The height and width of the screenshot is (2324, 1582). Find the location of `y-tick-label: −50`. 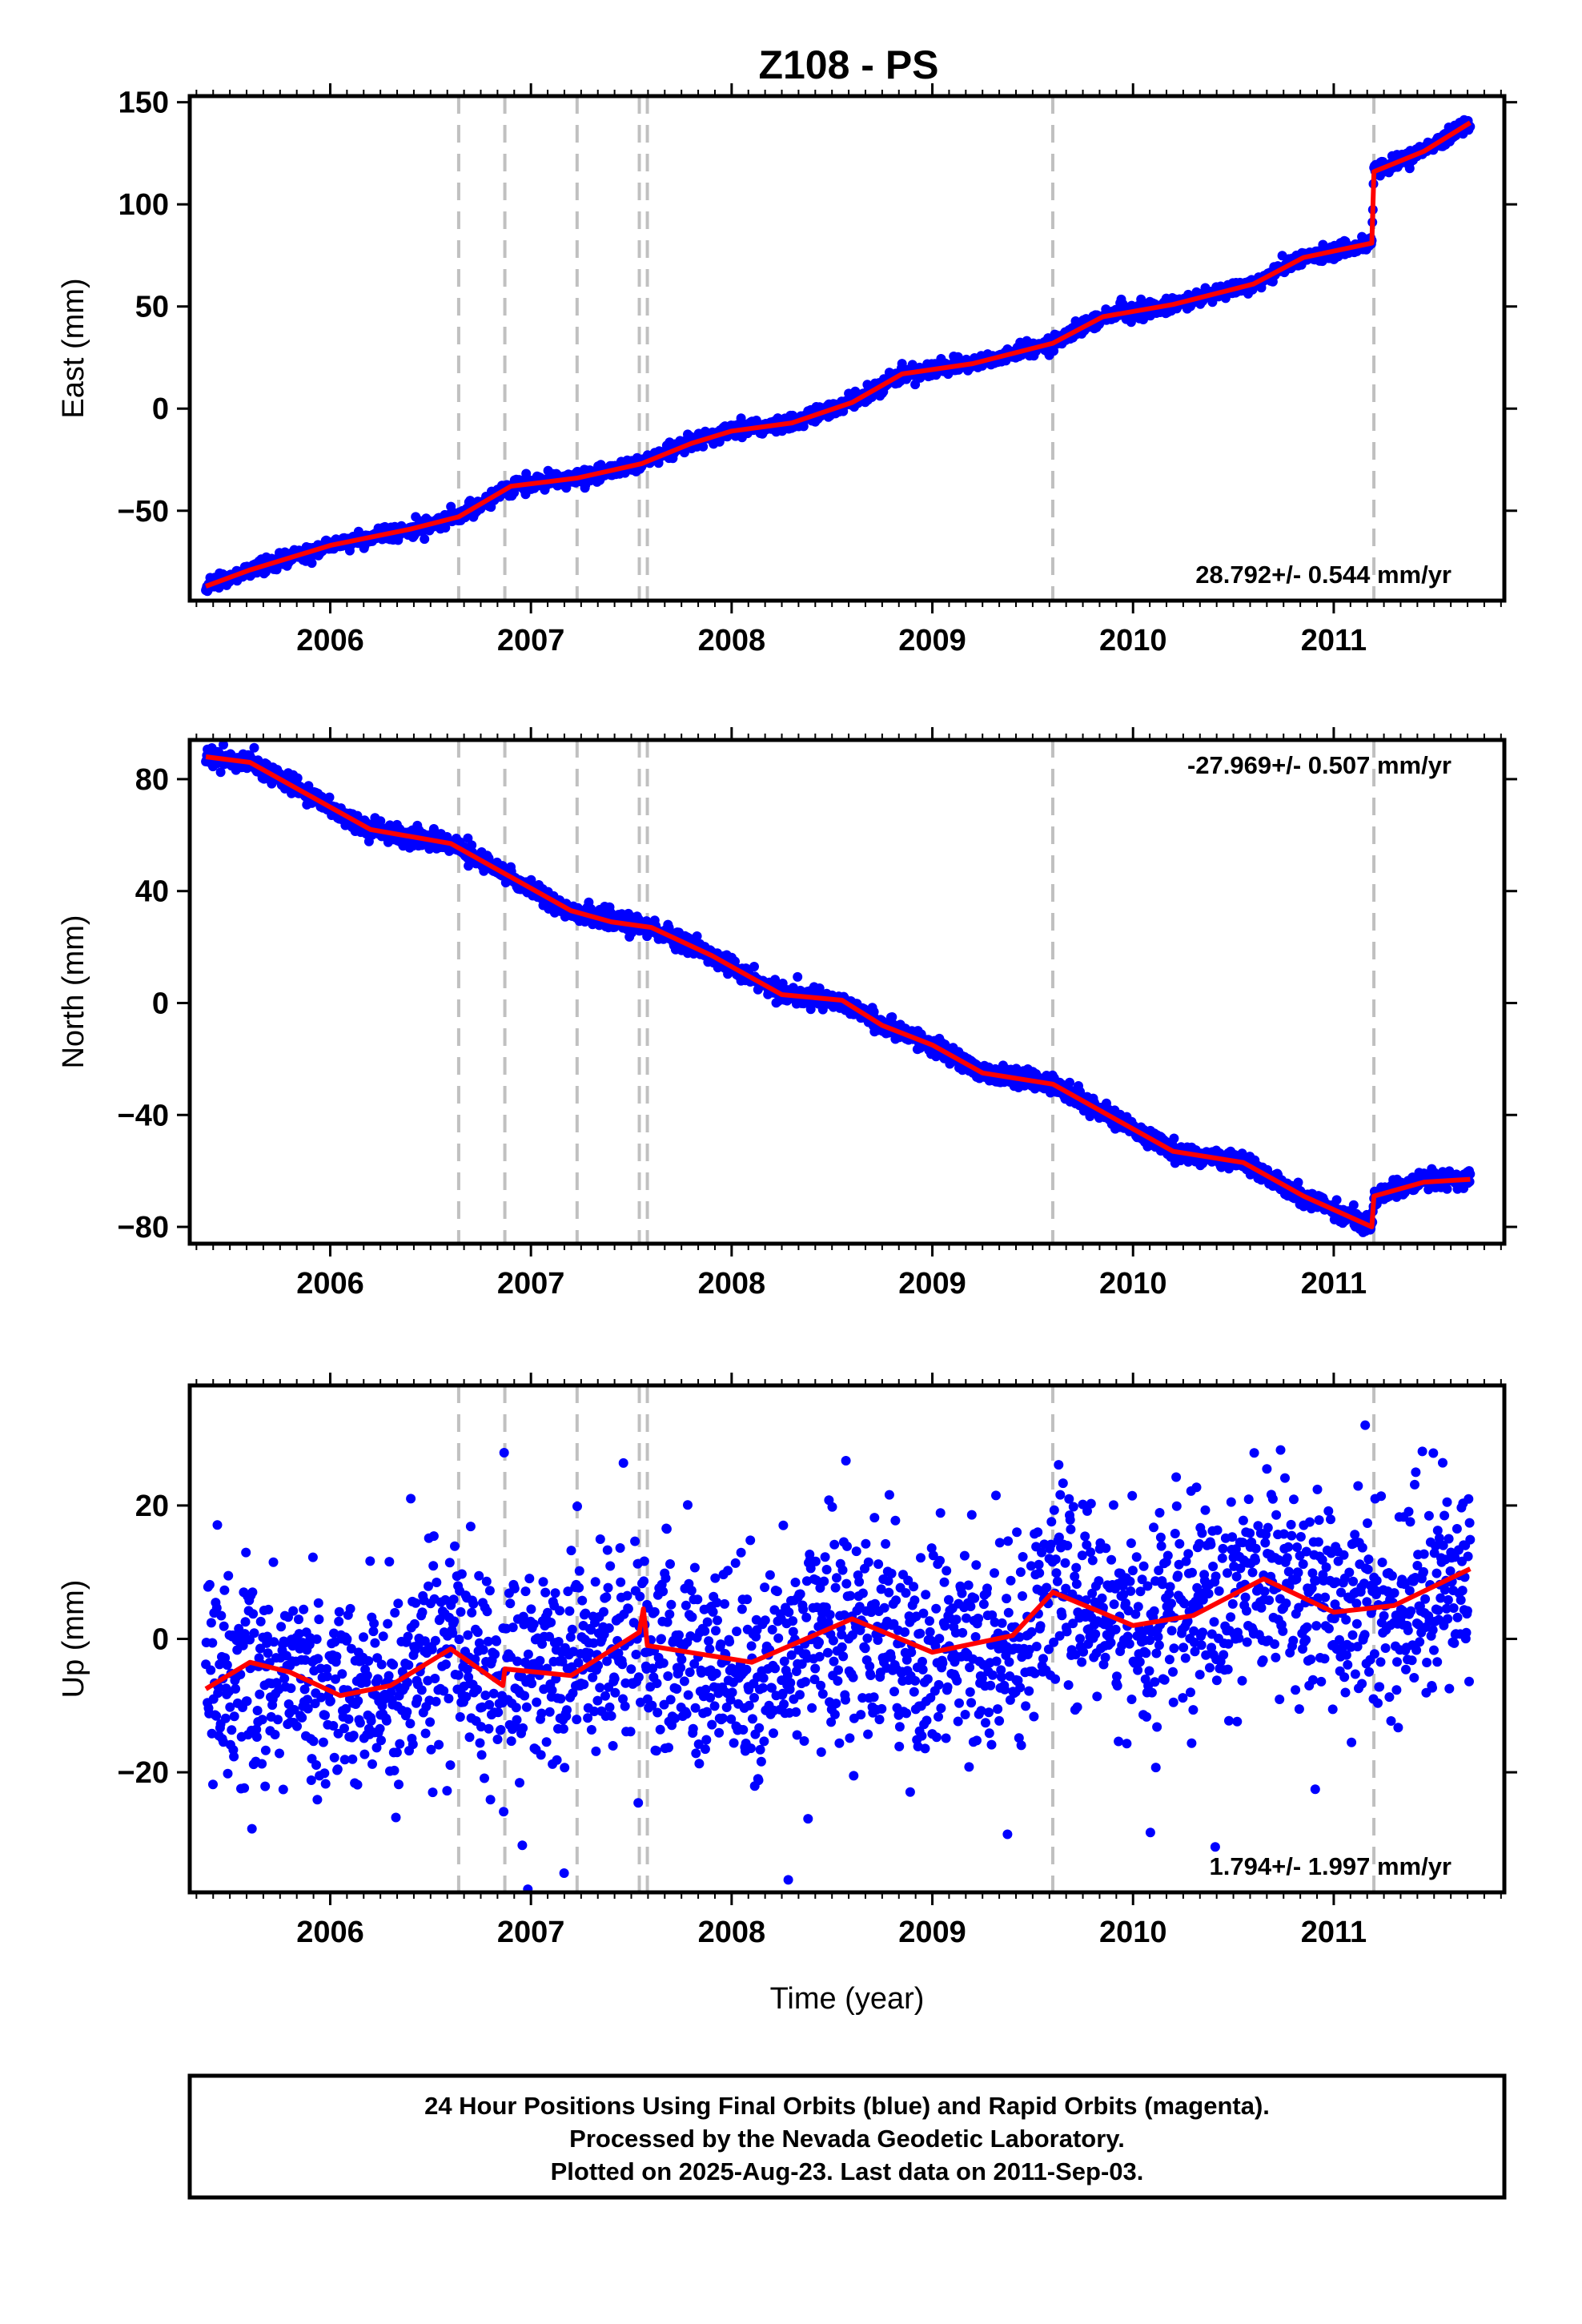

y-tick-label: −50 is located at coordinates (144, 512).